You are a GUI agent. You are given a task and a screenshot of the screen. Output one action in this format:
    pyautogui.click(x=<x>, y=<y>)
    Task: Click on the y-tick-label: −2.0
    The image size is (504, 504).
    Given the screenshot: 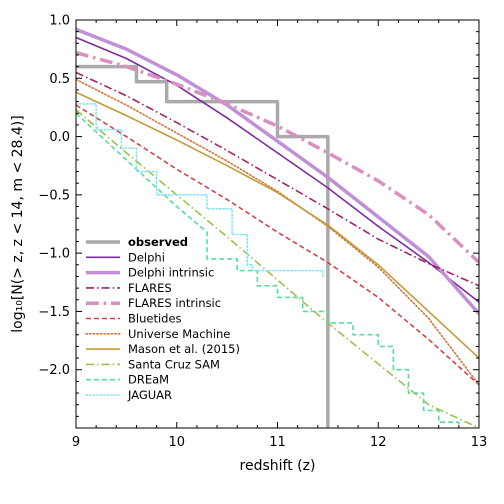 What is the action you would take?
    pyautogui.click(x=54, y=370)
    